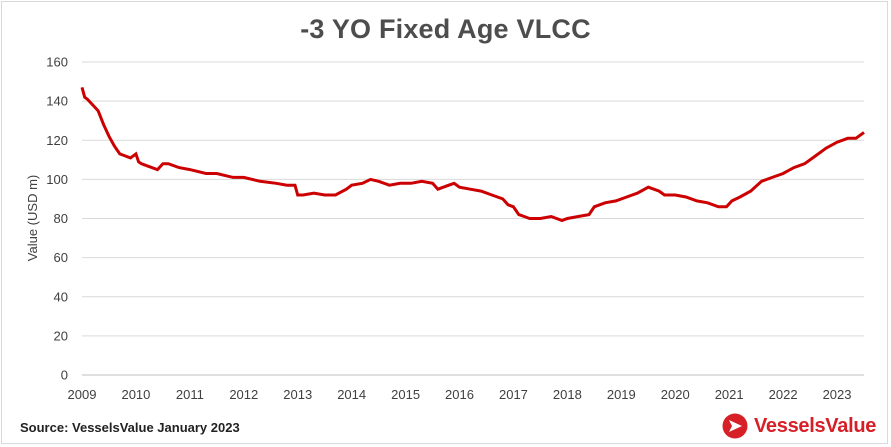  Describe the element at coordinates (32, 218) in the screenshot. I see `y-axis-label: Value (USD m)` at that location.